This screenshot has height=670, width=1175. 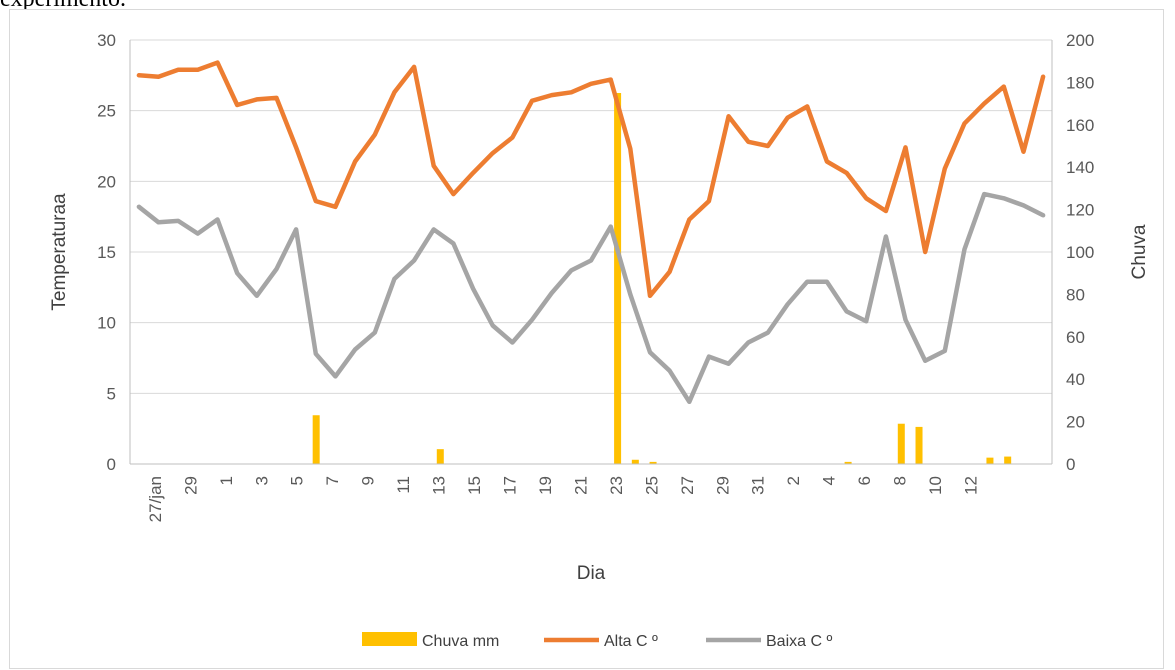 I want to click on x-tick-label: 1, so click(x=226, y=480).